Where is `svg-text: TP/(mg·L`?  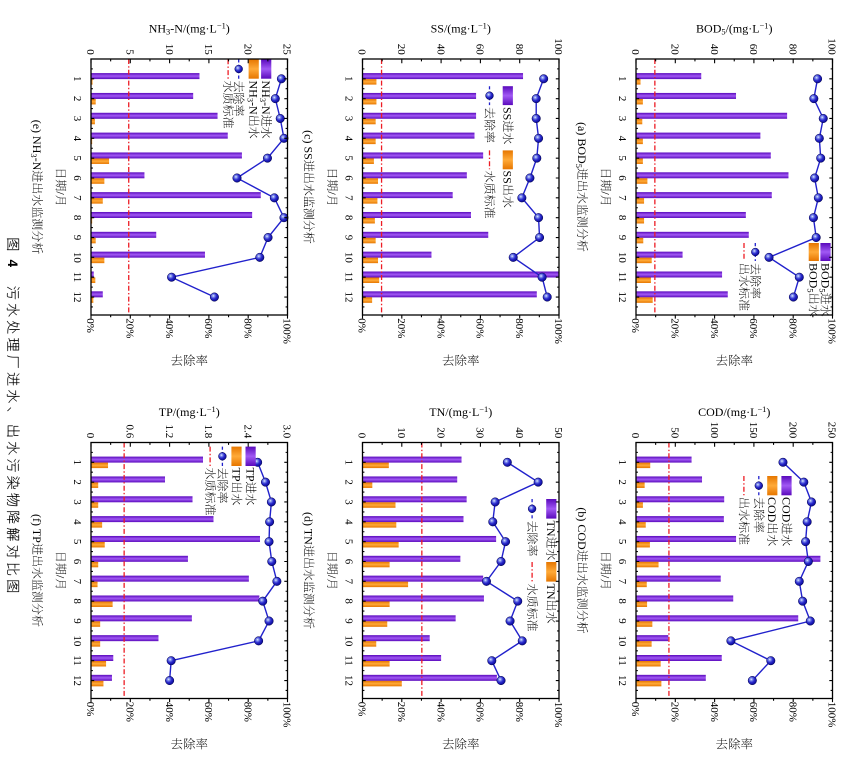 svg-text: TP/(mg·L is located at coordinates (183, 412).